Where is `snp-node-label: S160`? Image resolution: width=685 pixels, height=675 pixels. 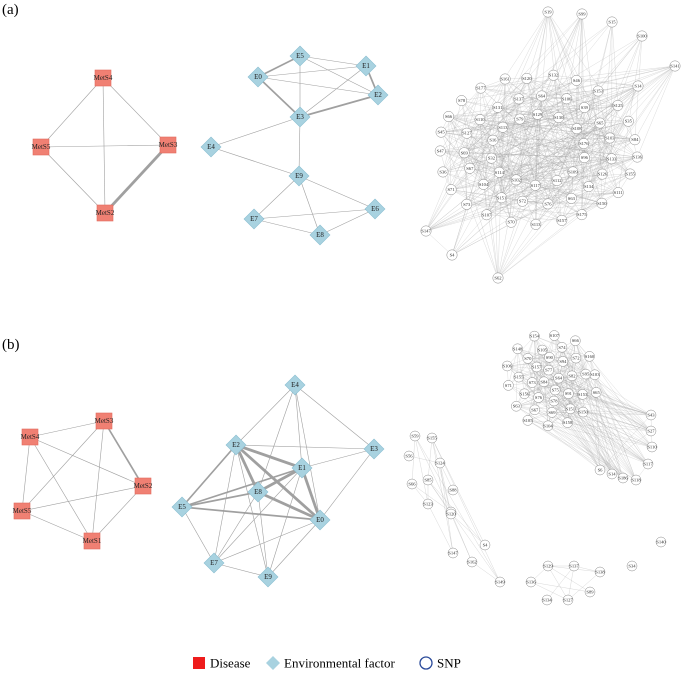
snp-node-label: S160 is located at coordinates (590, 356).